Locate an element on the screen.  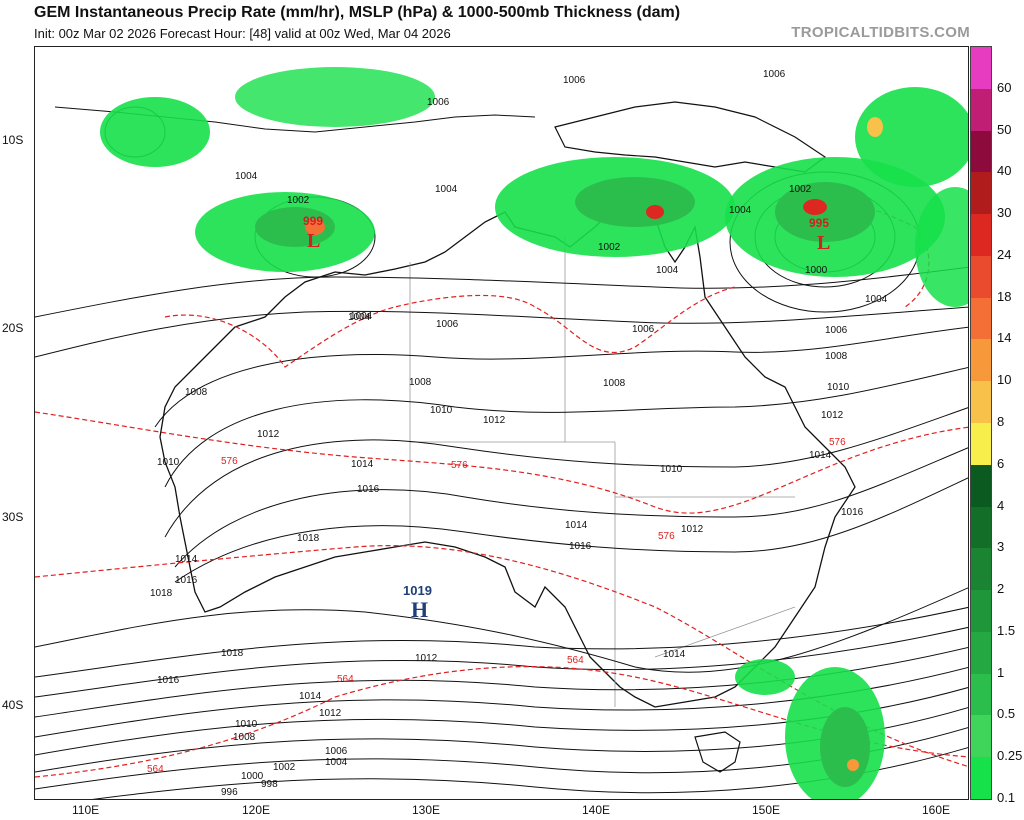
colorbar-label: 0.5 is located at coordinates (1006, 714).